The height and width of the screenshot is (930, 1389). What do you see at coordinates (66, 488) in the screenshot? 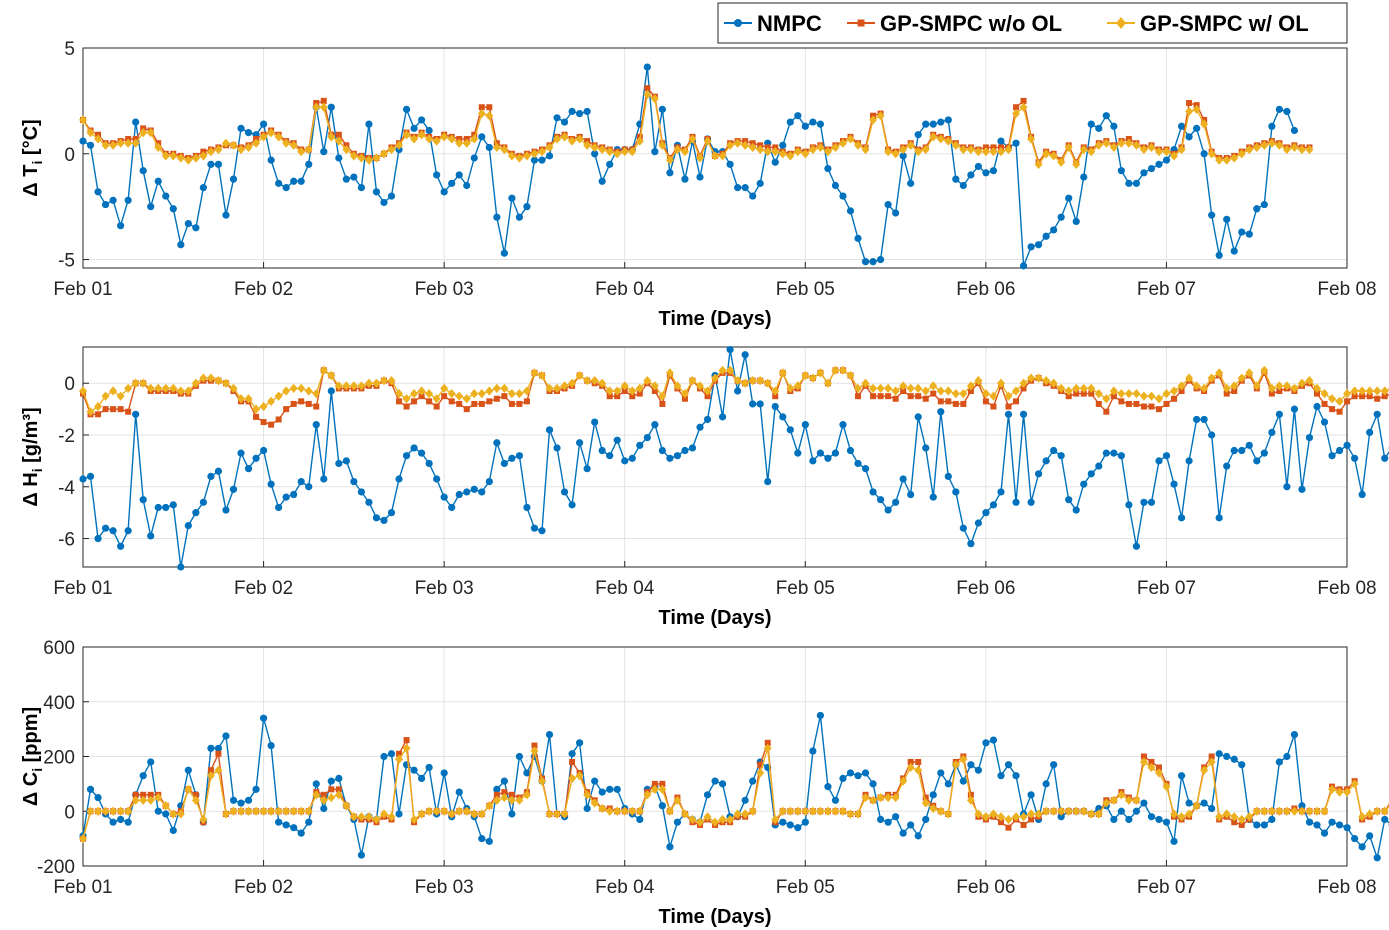
I see `y-tick-label: -4` at bounding box center [66, 488].